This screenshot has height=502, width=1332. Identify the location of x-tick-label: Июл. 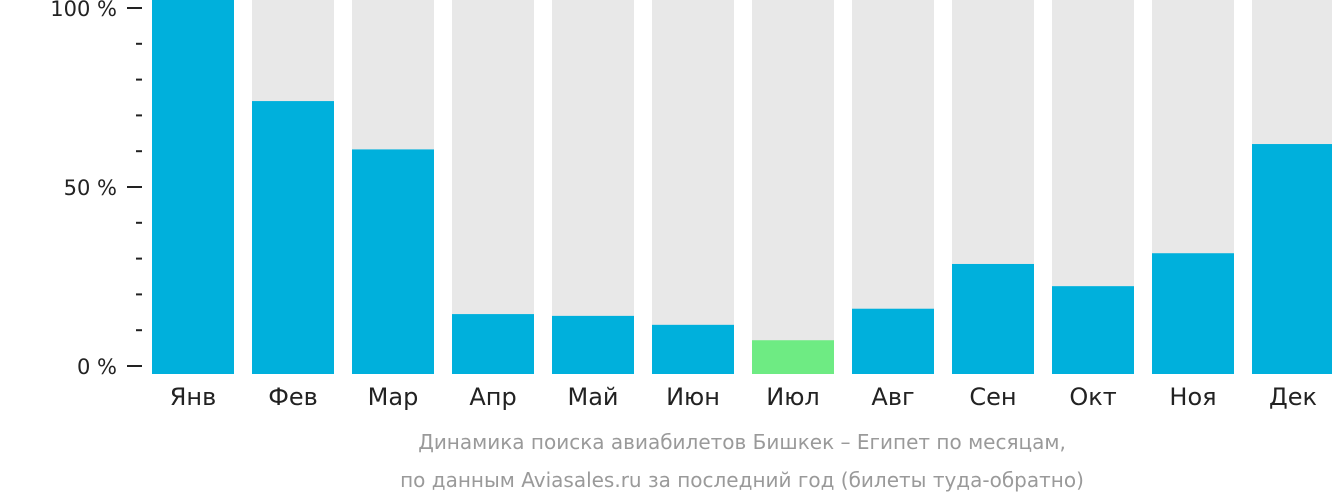
(793, 397).